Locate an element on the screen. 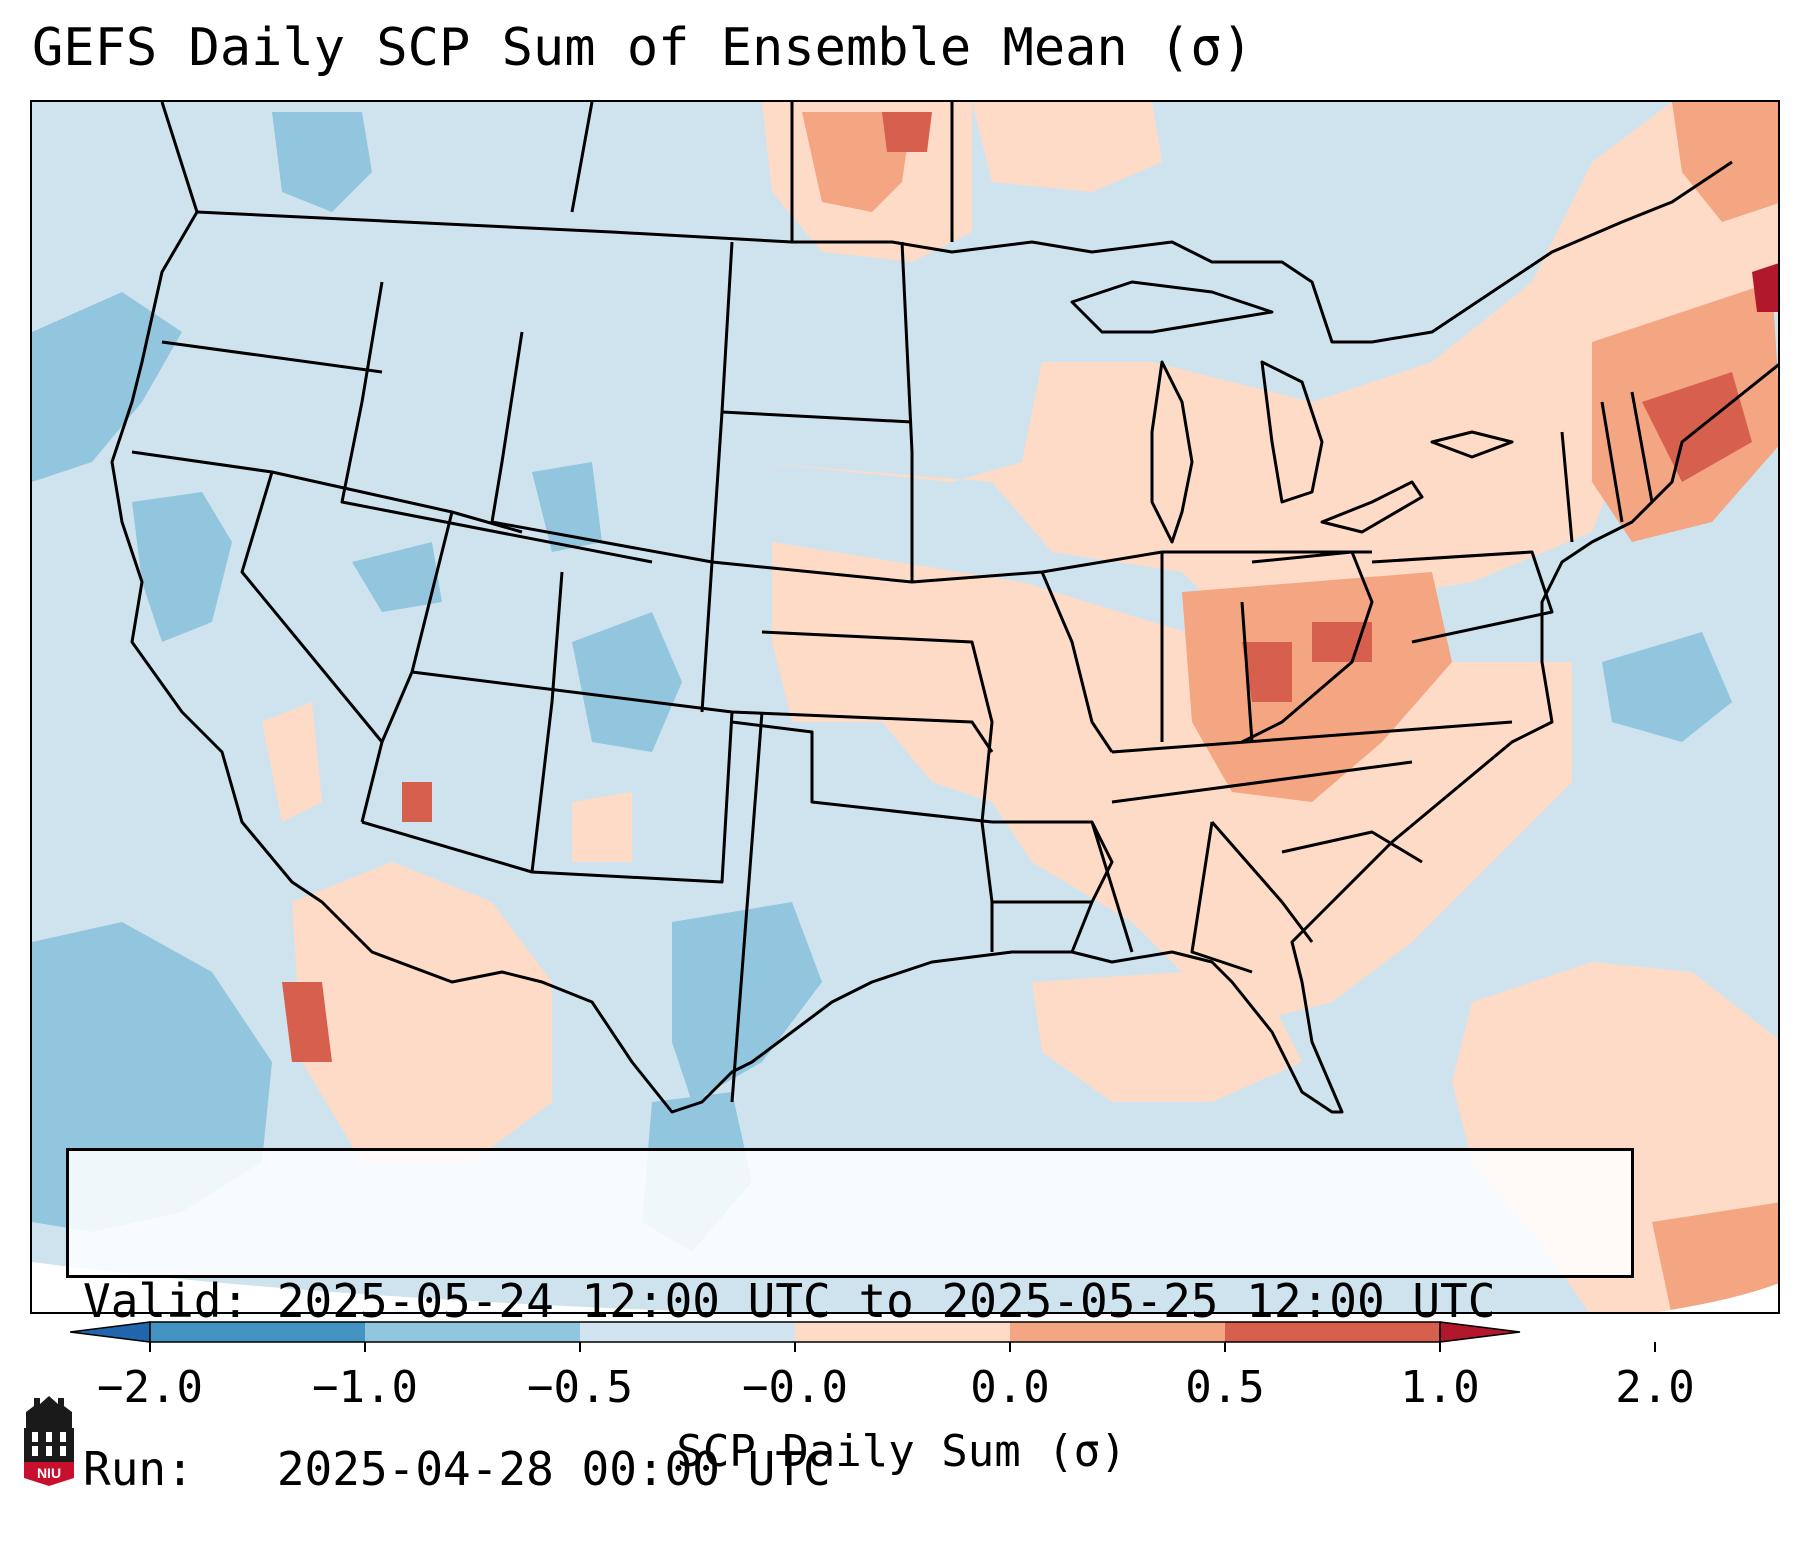 The image size is (1803, 1553). lake-huron is located at coordinates (1292, 432).